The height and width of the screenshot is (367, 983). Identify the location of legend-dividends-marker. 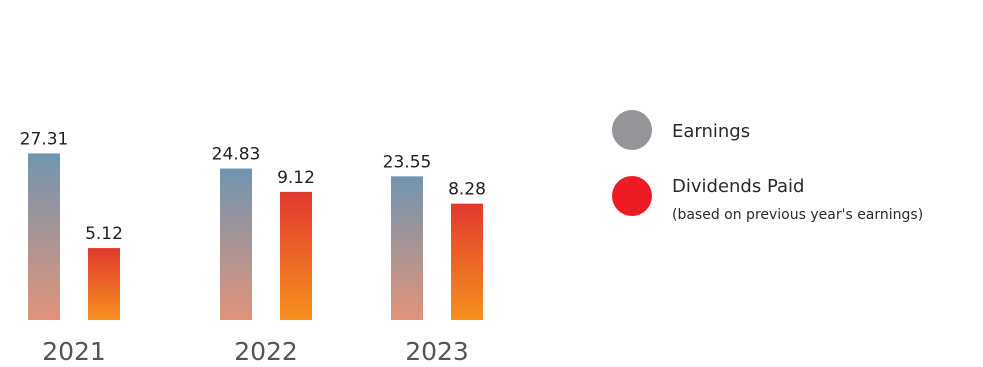
(632, 196).